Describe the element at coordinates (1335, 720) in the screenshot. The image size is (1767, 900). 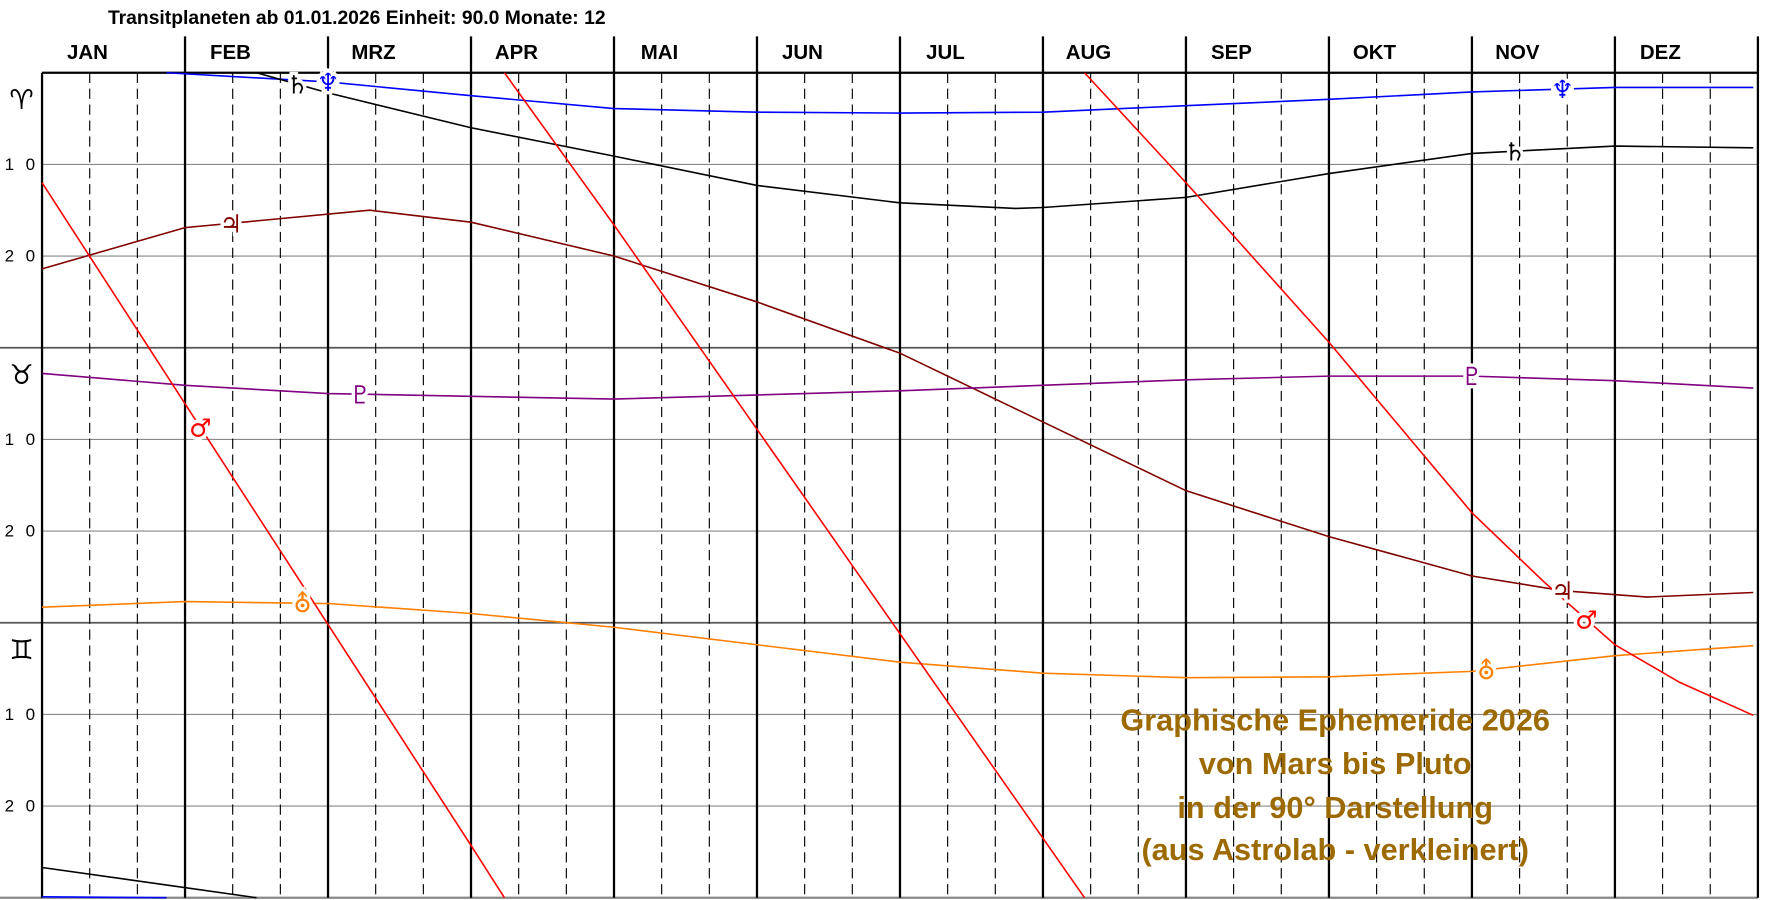
I see `annotation-line: Graphische Ephemeride 2026` at that location.